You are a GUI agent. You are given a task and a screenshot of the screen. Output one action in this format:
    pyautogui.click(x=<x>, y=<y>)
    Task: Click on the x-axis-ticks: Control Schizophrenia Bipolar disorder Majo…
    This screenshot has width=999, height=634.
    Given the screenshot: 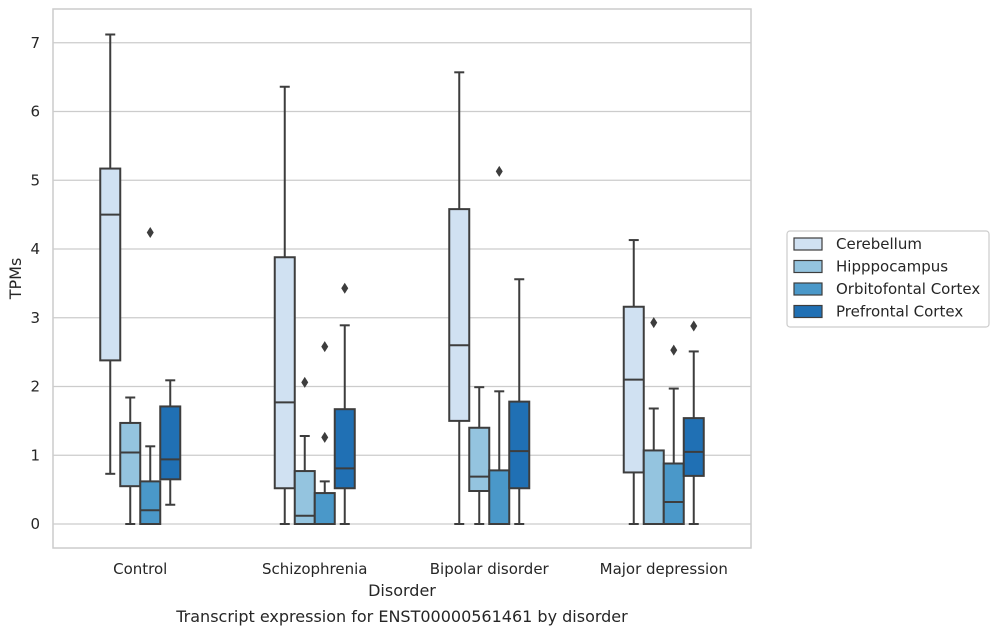 What is the action you would take?
    pyautogui.click(x=420, y=569)
    